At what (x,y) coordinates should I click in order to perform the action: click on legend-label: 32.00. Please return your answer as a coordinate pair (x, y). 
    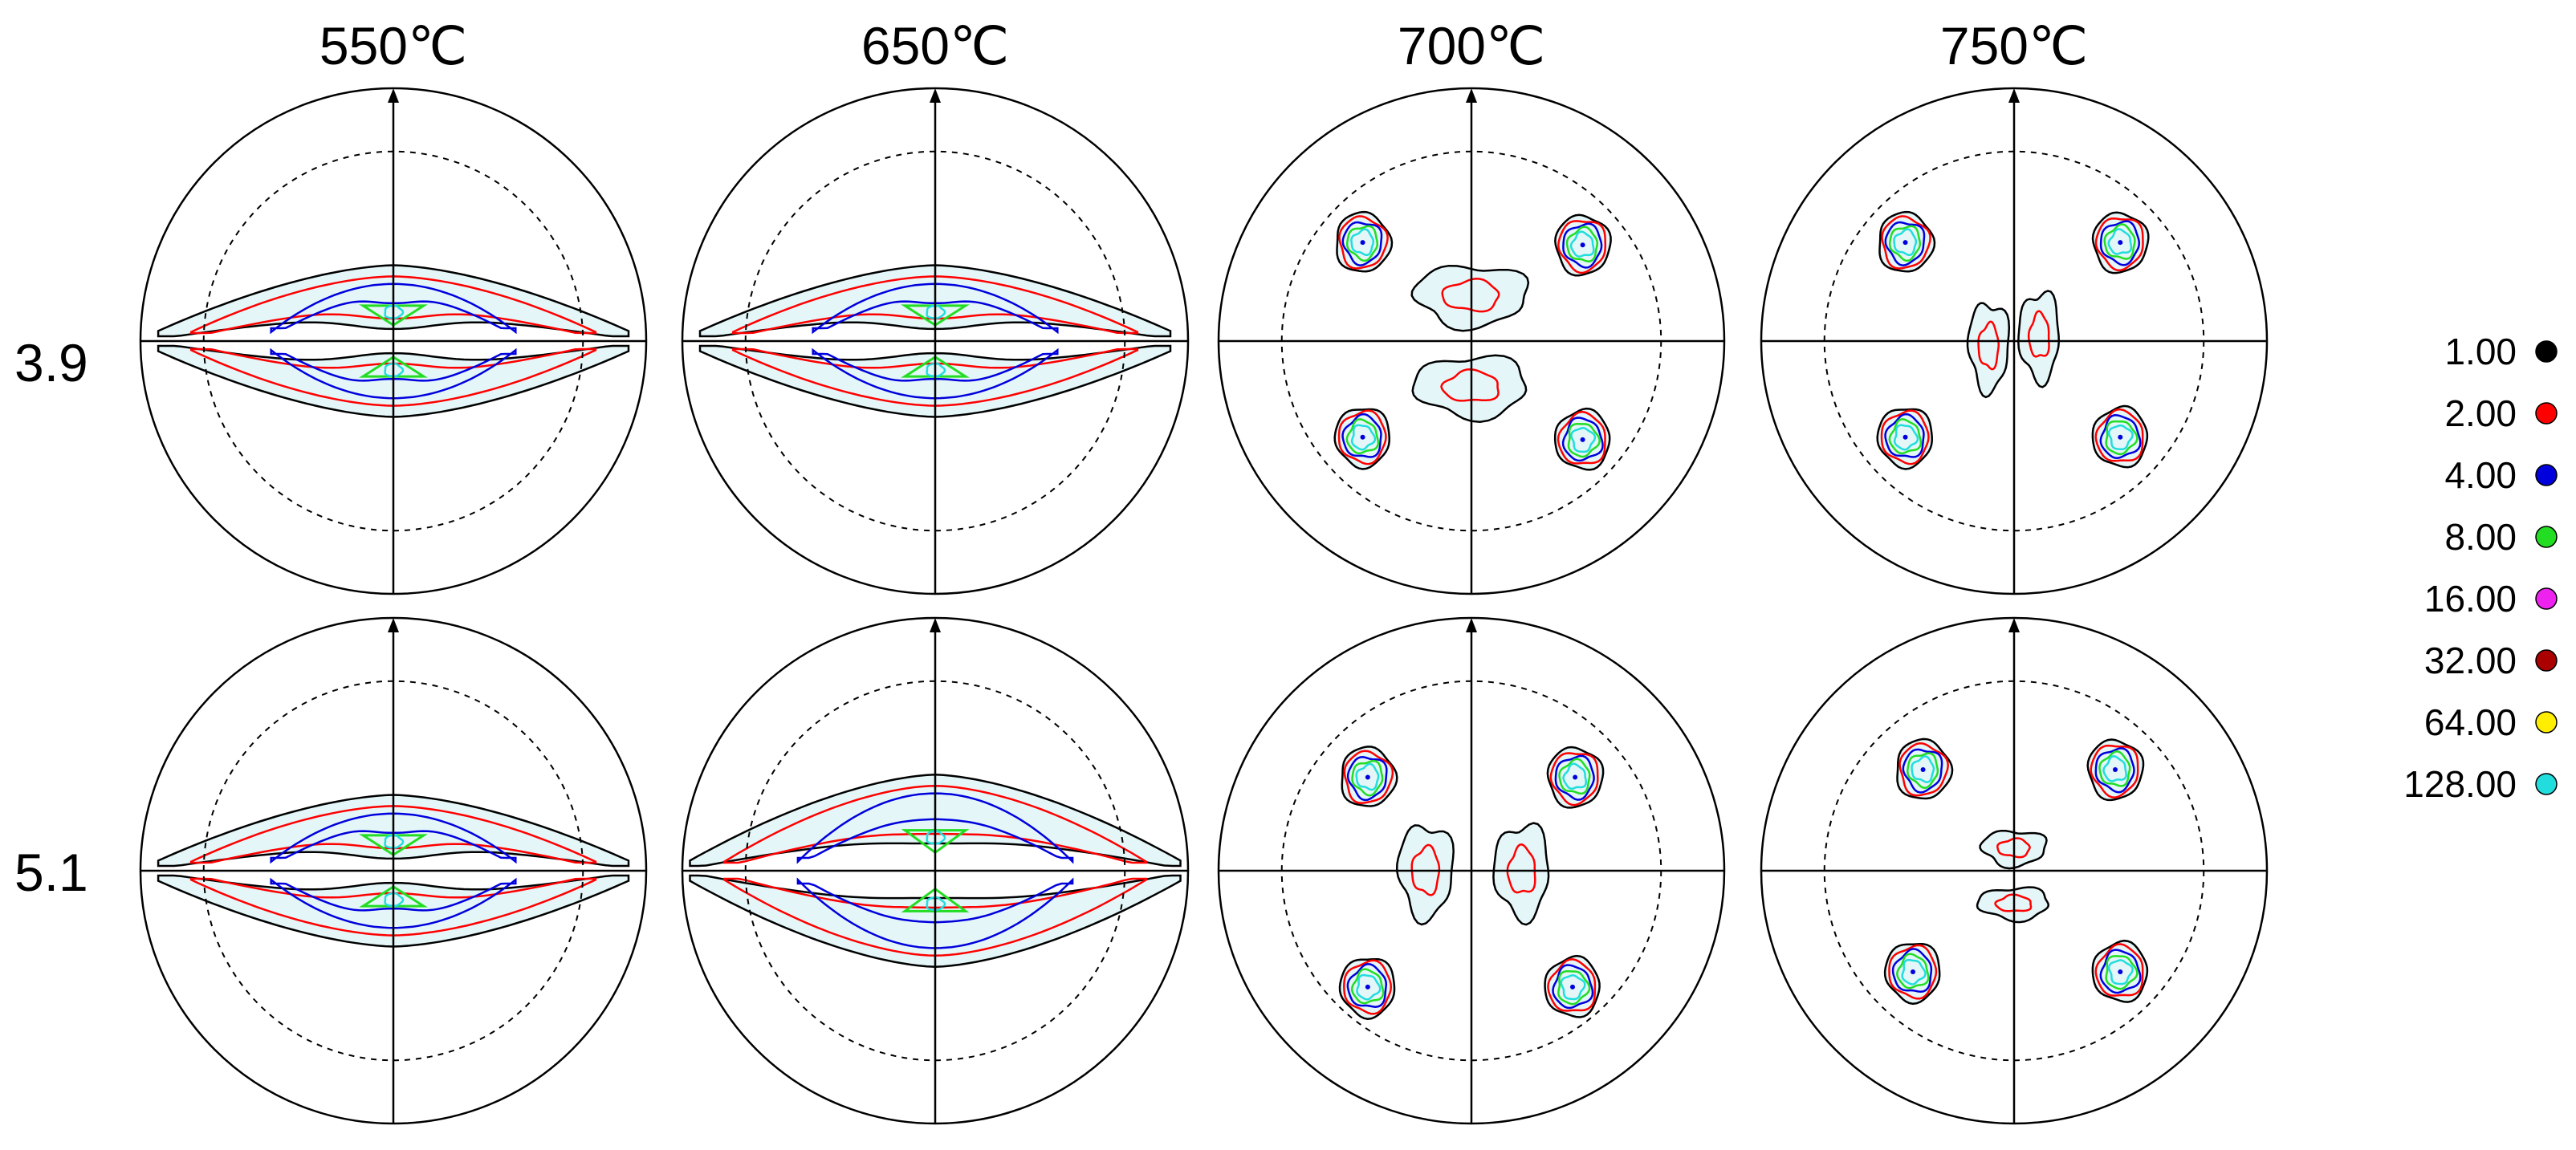
    Looking at the image, I should click on (2470, 660).